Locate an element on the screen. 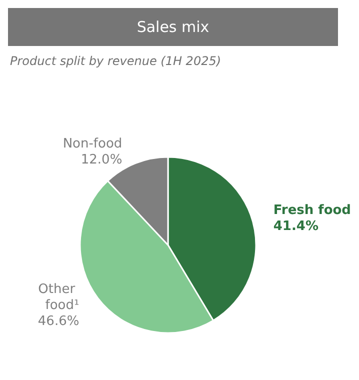 The width and height of the screenshot is (359, 380). slice-label: Non-food is located at coordinates (92, 144).